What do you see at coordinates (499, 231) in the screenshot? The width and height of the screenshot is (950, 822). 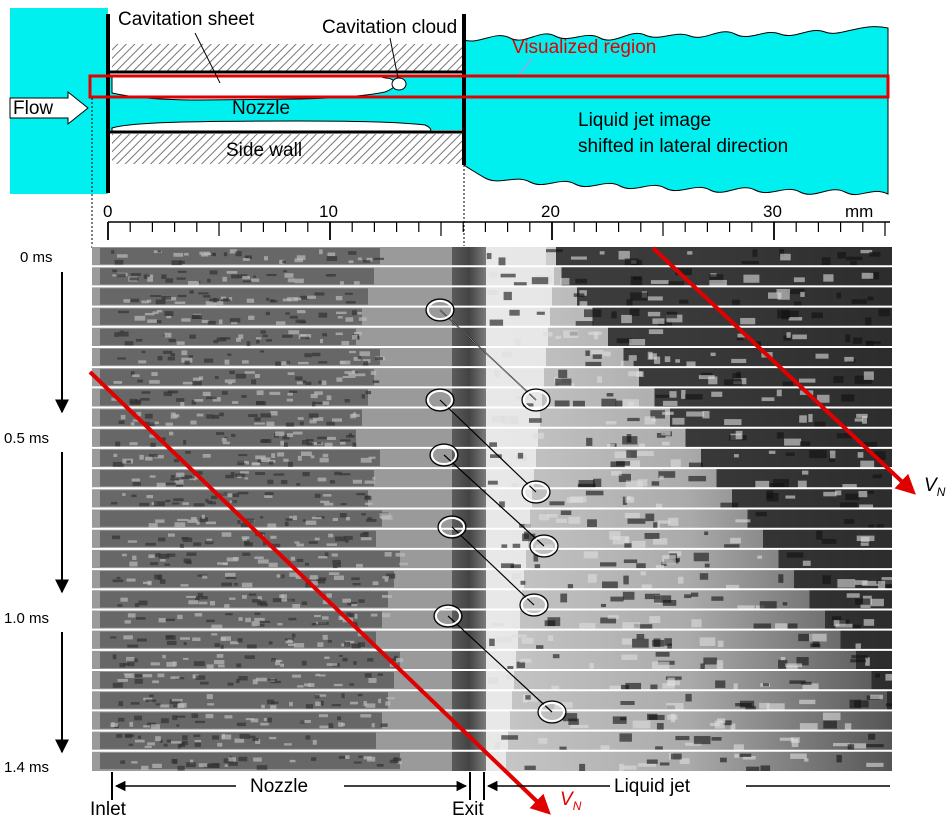 I see `mm-scale` at bounding box center [499, 231].